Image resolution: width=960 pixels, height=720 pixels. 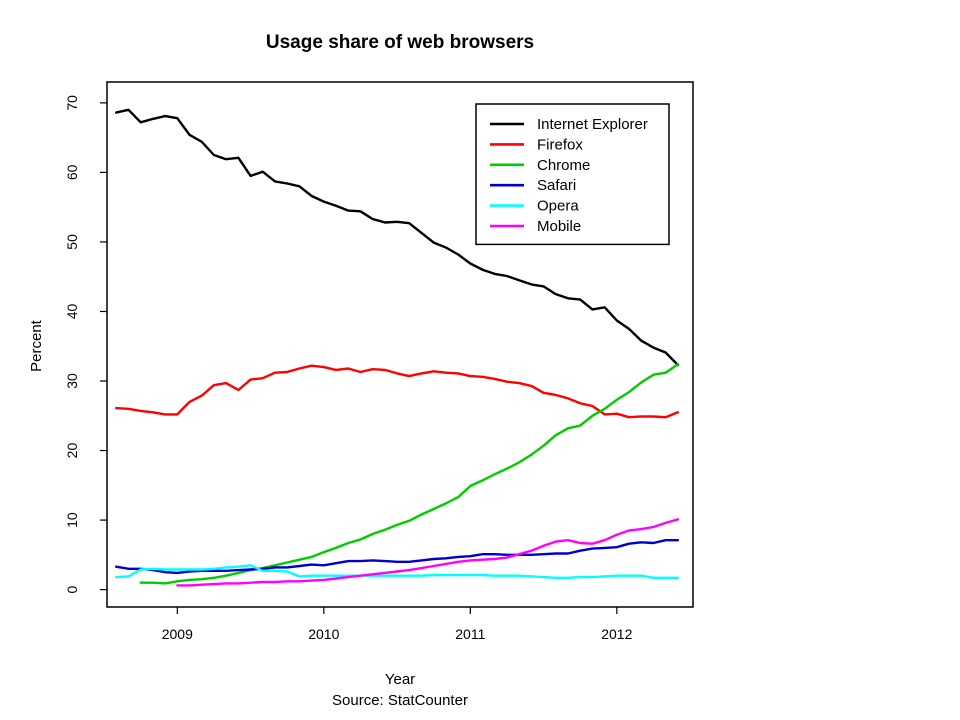 What do you see at coordinates (72, 381) in the screenshot?
I see `y-tick-label: 30` at bounding box center [72, 381].